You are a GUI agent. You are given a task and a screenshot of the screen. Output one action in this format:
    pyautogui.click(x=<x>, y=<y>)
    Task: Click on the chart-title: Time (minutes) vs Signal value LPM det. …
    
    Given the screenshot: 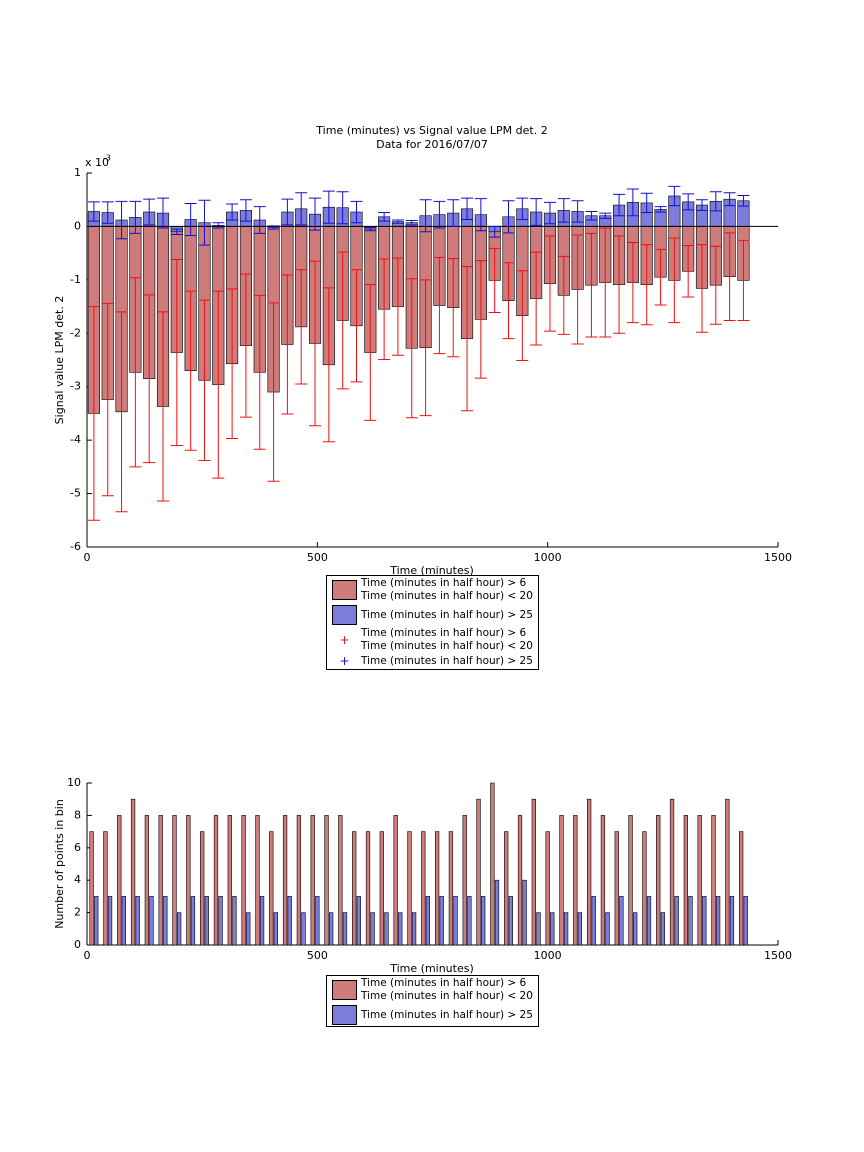 What is the action you would take?
    pyautogui.click(x=431, y=130)
    